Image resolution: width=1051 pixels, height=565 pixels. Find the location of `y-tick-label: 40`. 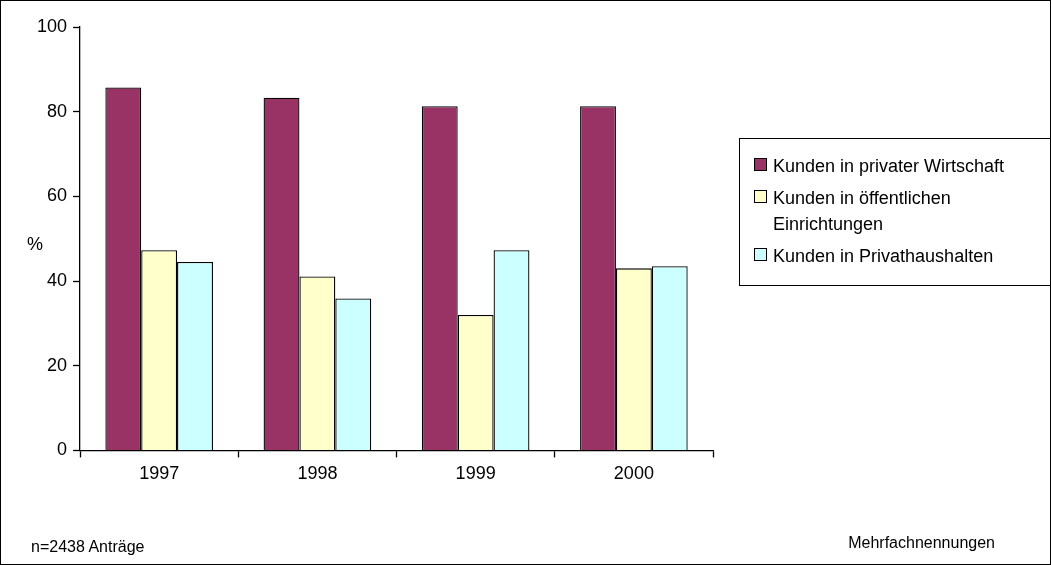

y-tick-label: 40 is located at coordinates (57, 280).